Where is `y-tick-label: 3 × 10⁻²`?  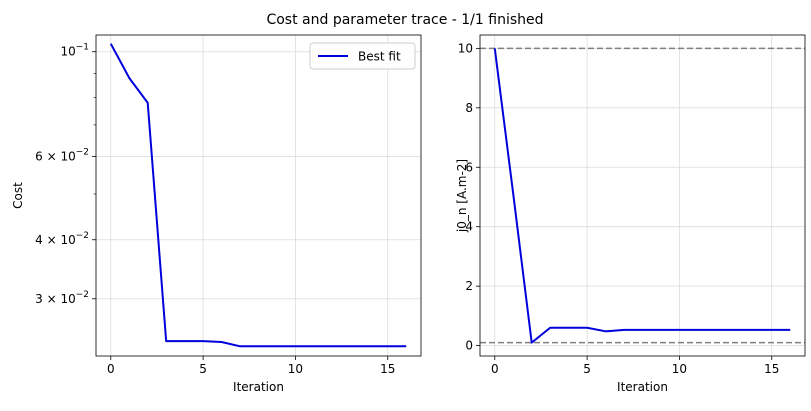 y-tick-label: 3 × 10⁻² is located at coordinates (62, 298).